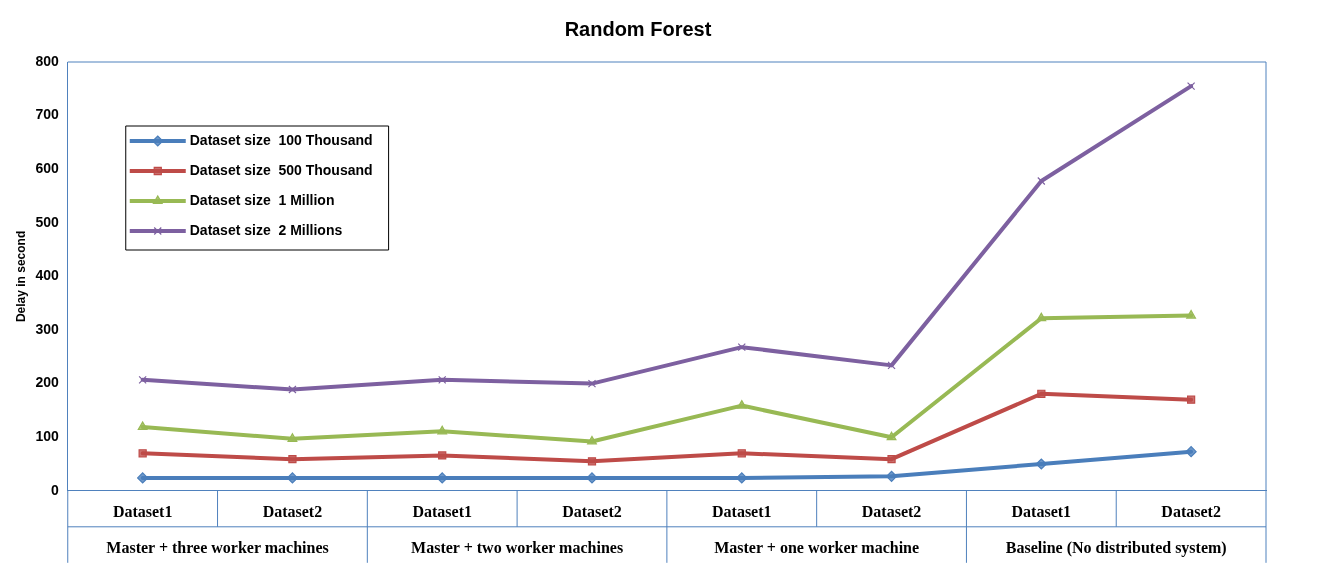 This screenshot has height=574, width=1336. What do you see at coordinates (817, 547) in the screenshot?
I see `text: Master + one worker machine` at bounding box center [817, 547].